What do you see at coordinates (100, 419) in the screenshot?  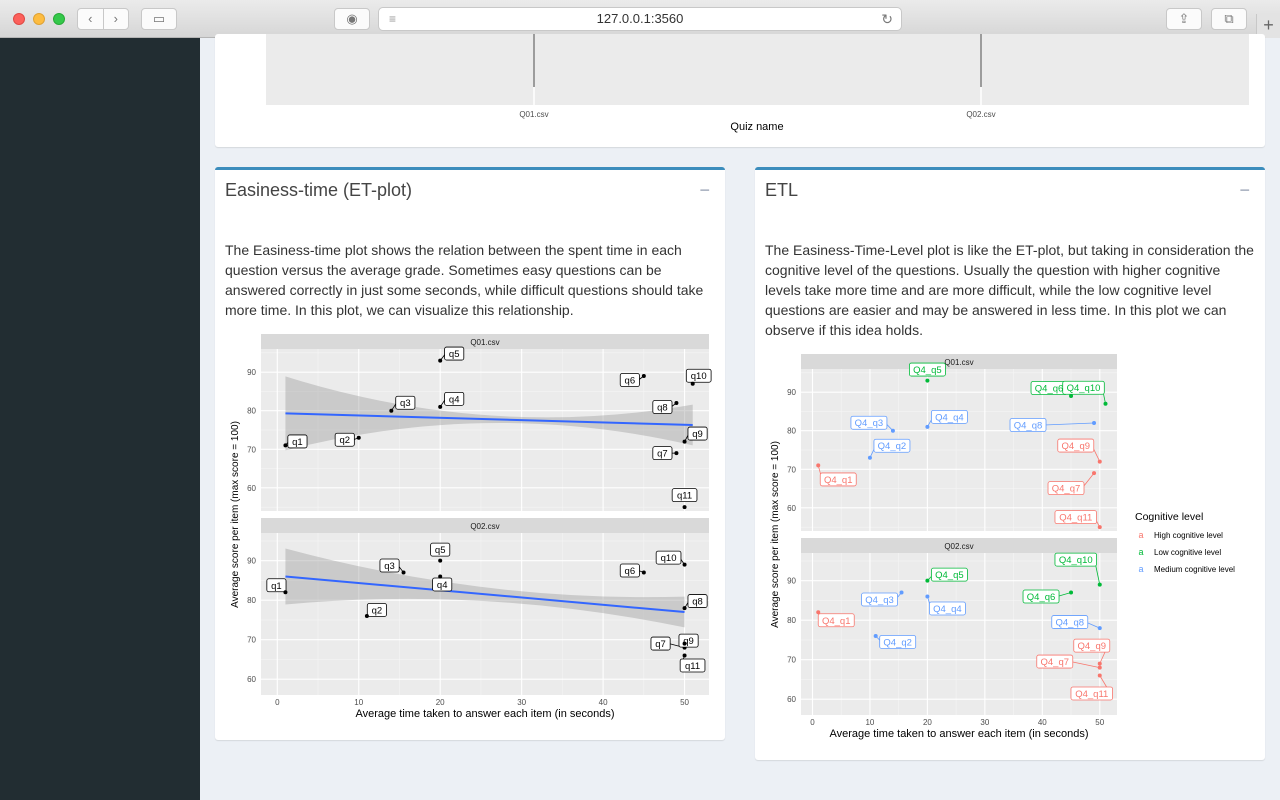 I see `sidebar` at bounding box center [100, 419].